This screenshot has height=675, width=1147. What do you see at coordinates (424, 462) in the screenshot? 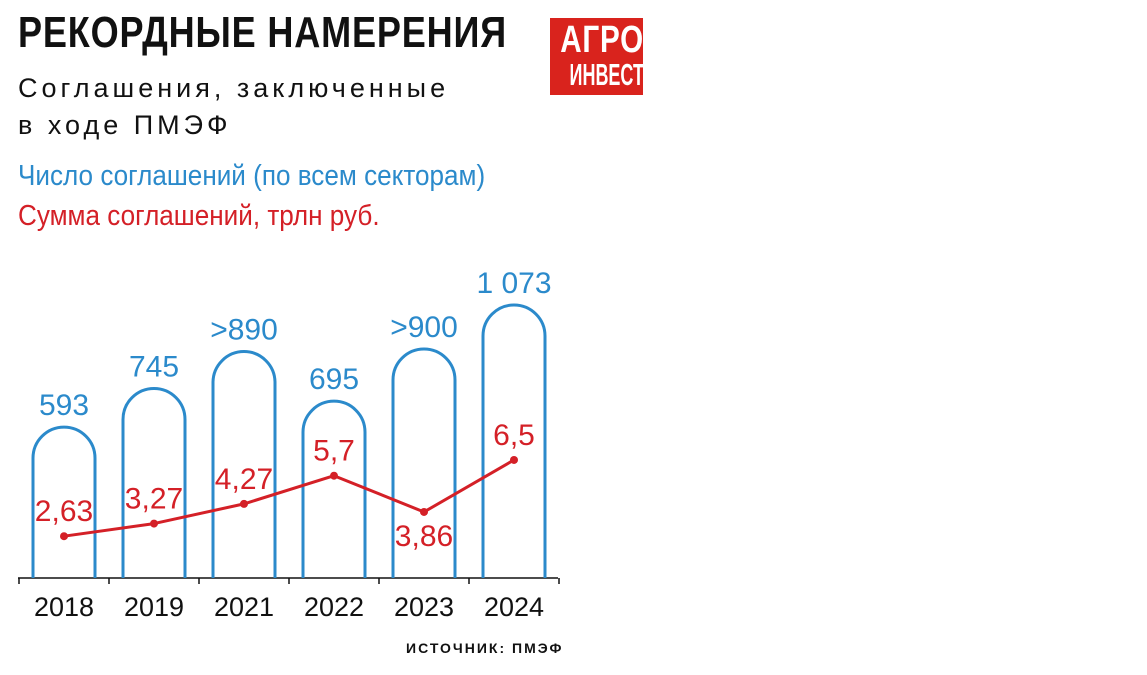
I see `bar-2023` at bounding box center [424, 462].